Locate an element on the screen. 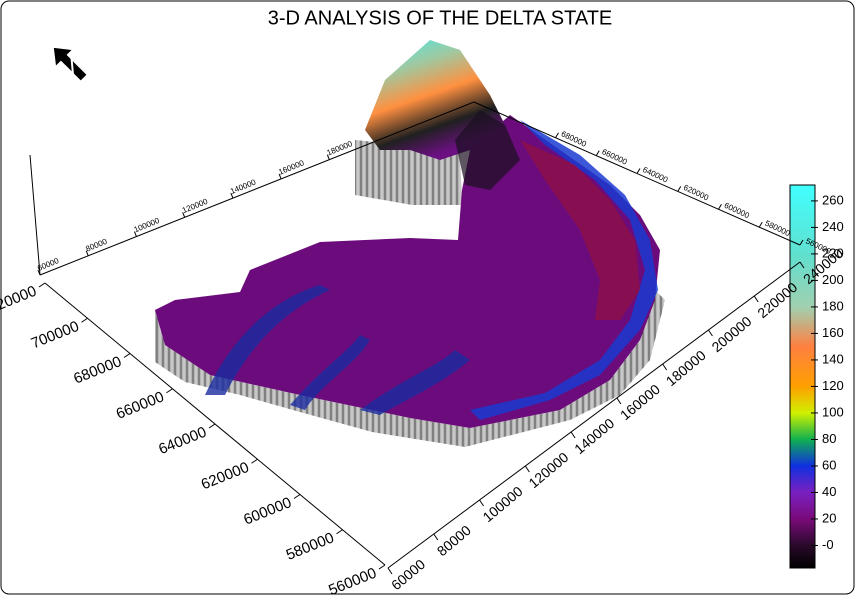 This screenshot has width=856, height=610. right-wall is located at coordinates (565, 368).